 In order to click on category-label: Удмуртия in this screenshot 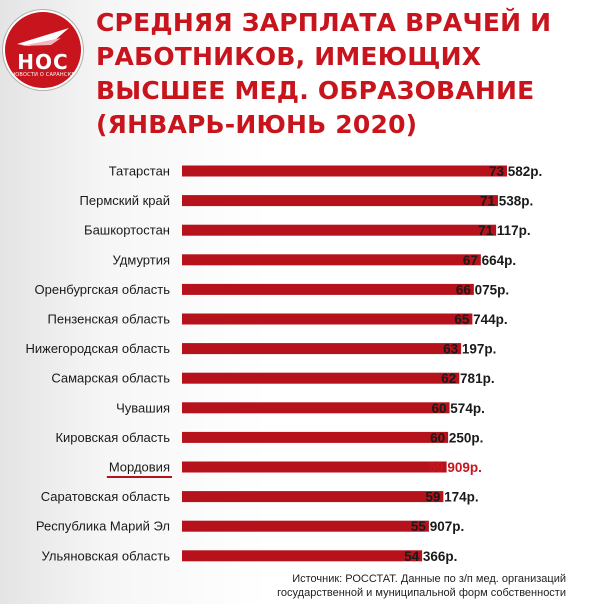, I will do `click(141, 259)`.